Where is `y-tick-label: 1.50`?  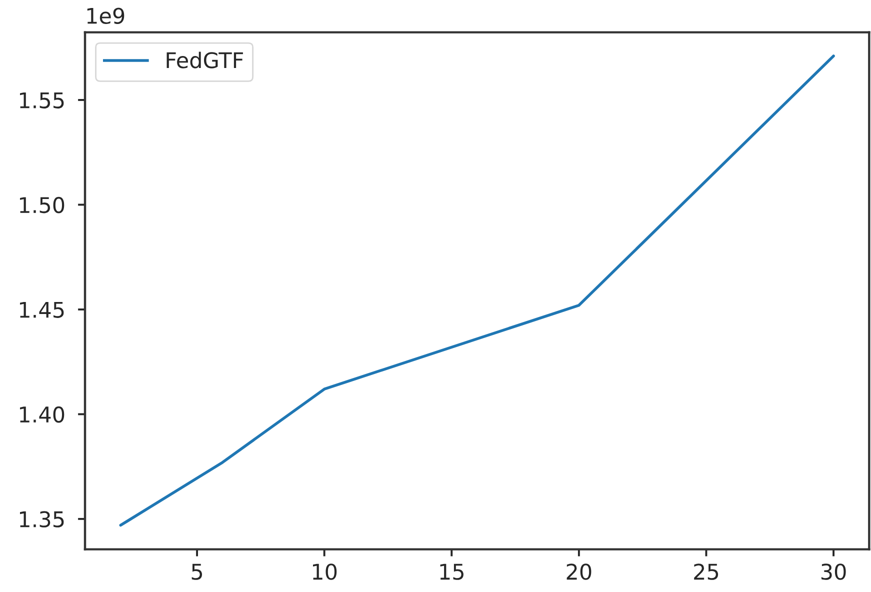 y-tick-label: 1.50 is located at coordinates (42, 205).